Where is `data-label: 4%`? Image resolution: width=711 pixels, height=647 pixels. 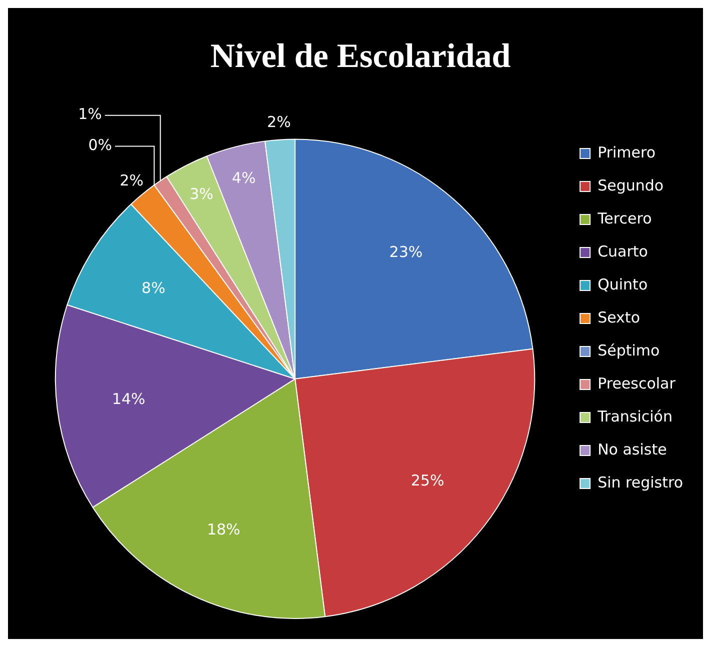
data-label: 4% is located at coordinates (244, 178).